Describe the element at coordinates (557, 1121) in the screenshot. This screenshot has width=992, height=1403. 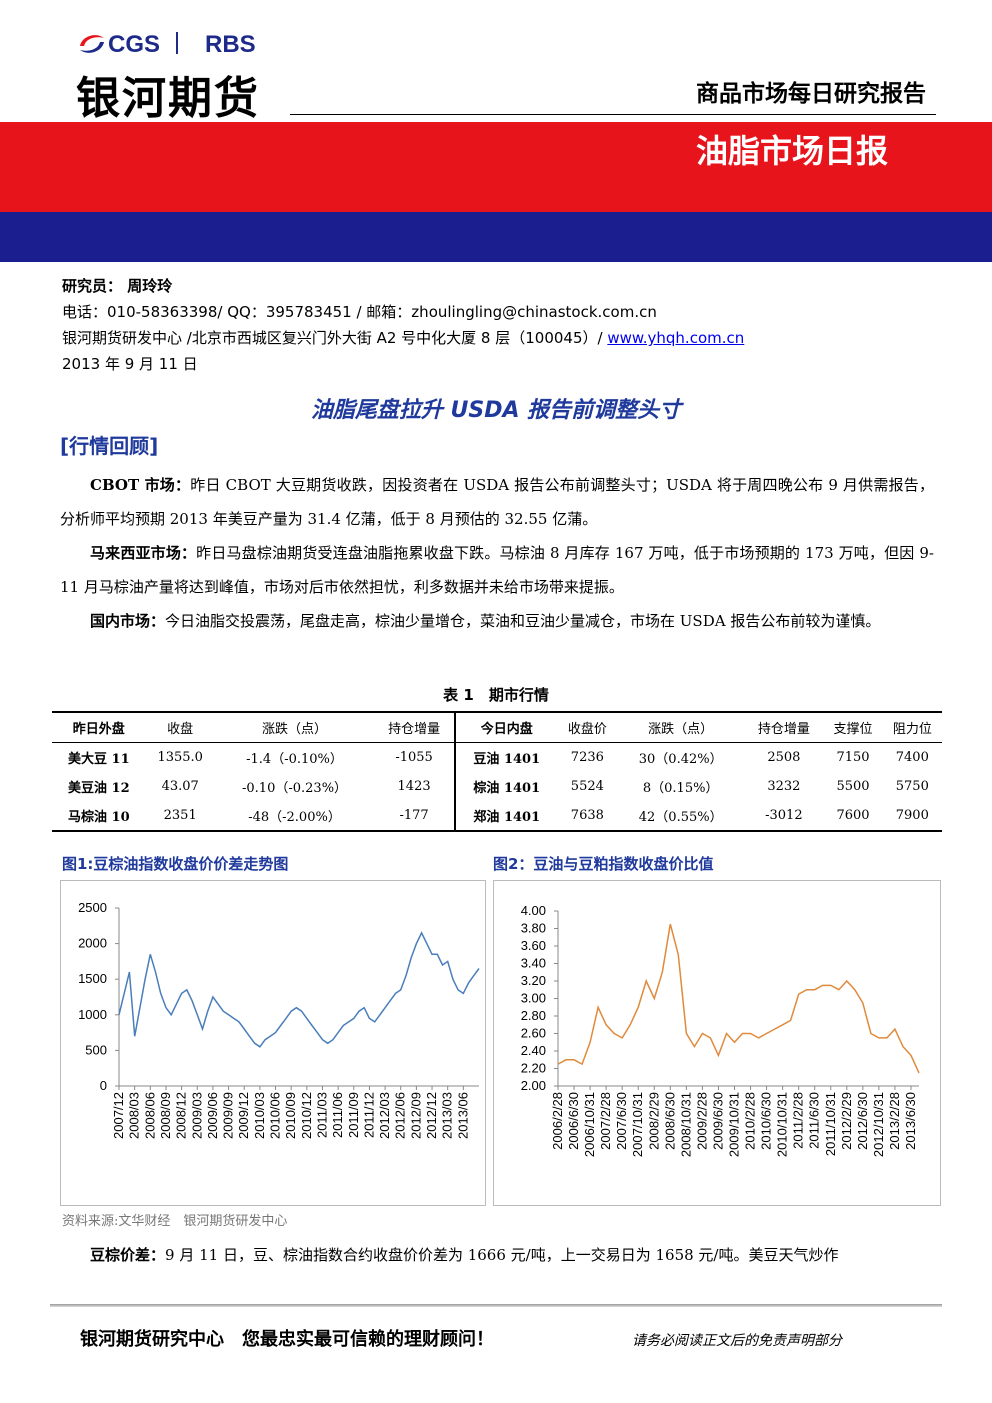
I see `x-tick-label: 2006/2/28` at that location.